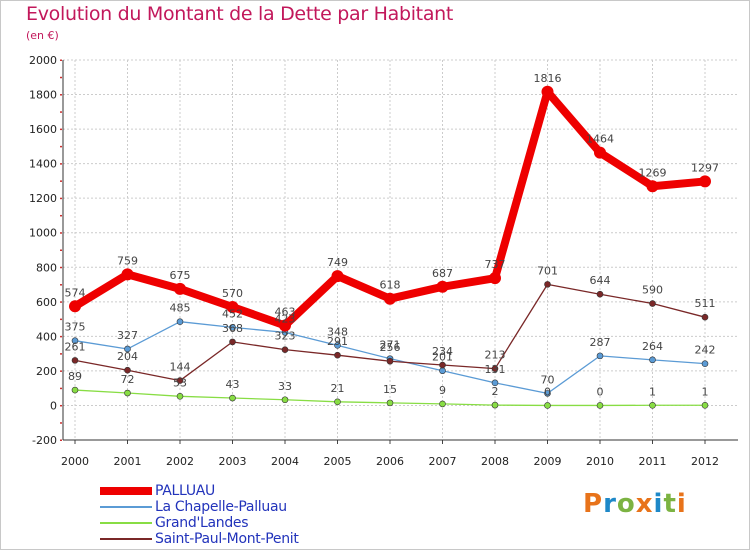 This screenshot has width=750, height=550. What do you see at coordinates (442, 351) in the screenshot?
I see `data-label: 234` at bounding box center [442, 351].